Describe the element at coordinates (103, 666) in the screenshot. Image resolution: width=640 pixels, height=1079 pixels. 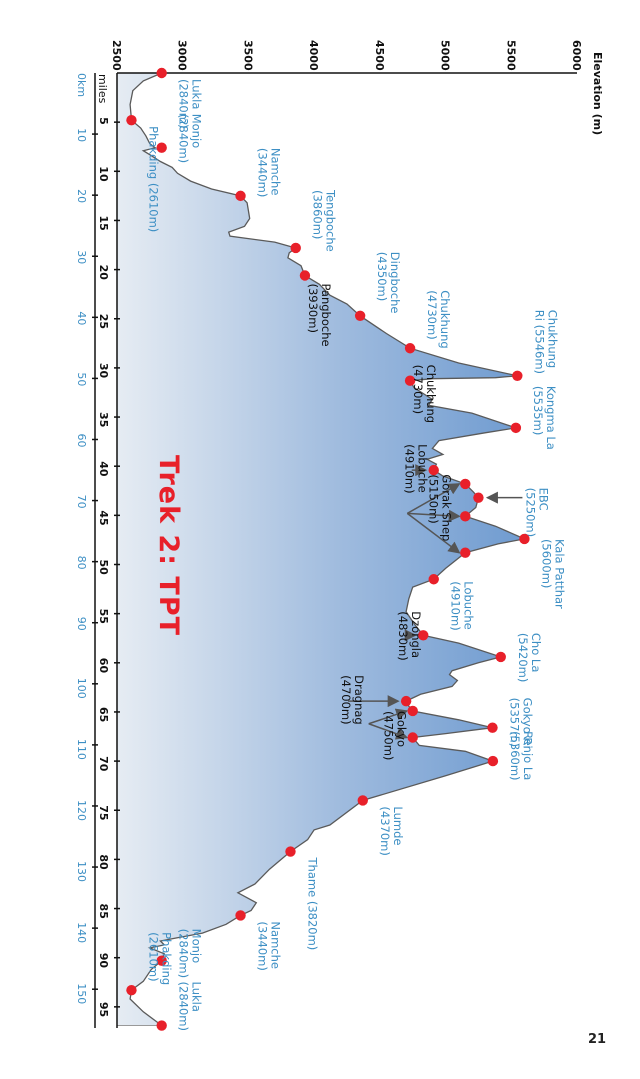
I see `mile-tick-label: 60` at that location.